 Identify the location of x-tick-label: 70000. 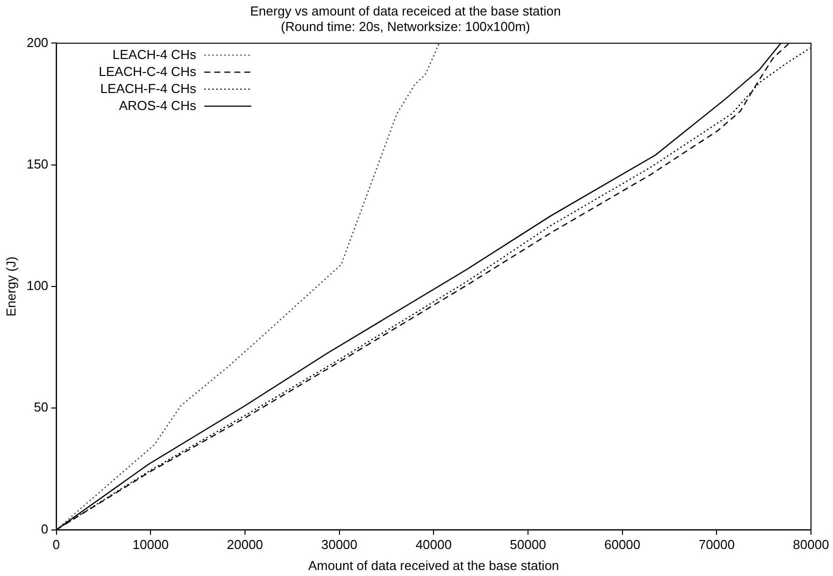
(716, 544).